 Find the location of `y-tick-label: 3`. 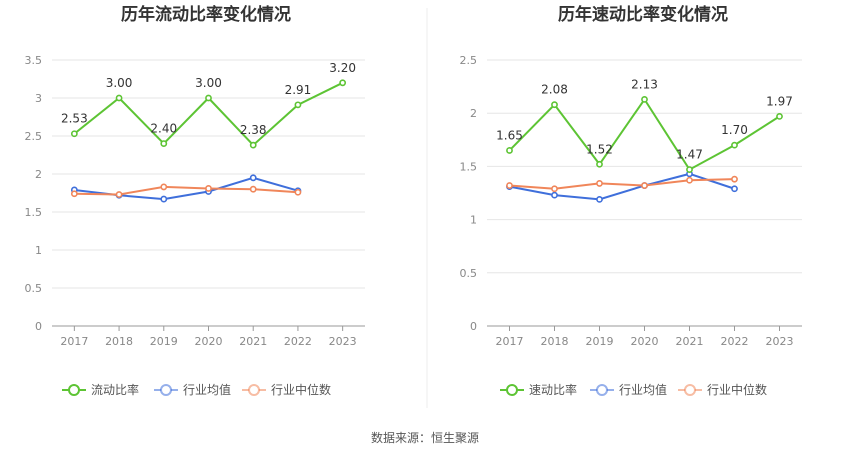

y-tick-label: 3 is located at coordinates (38, 98).